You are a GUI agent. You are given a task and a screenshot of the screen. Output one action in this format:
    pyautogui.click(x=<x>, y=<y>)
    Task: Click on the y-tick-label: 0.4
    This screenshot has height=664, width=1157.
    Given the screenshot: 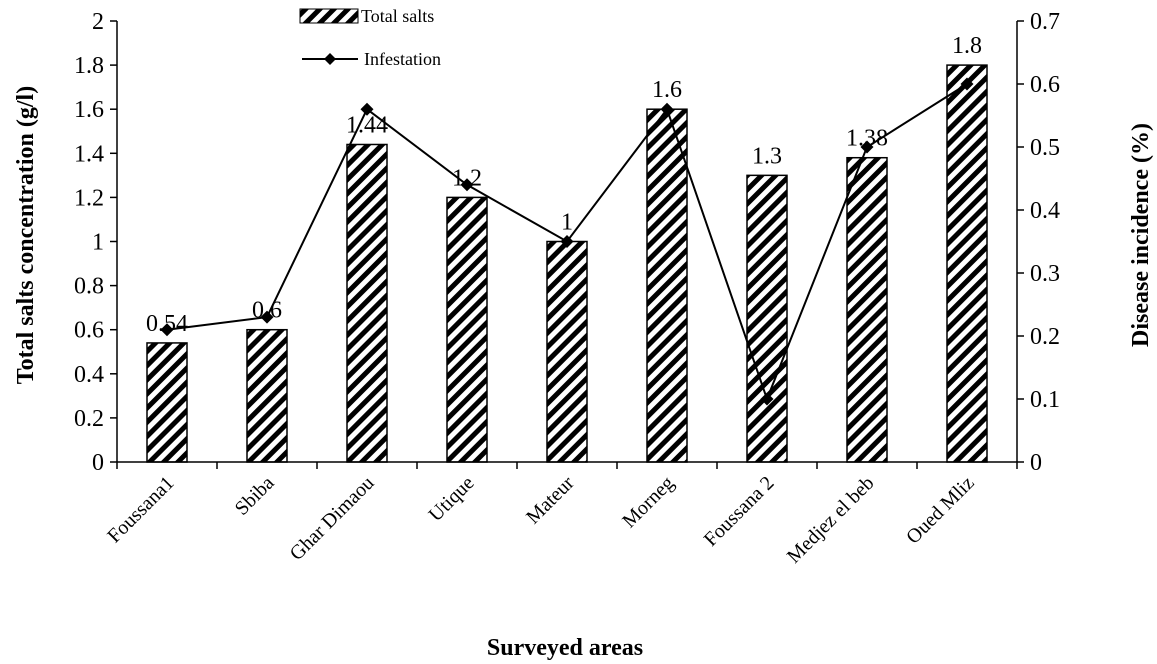 What is the action you would take?
    pyautogui.click(x=89, y=375)
    